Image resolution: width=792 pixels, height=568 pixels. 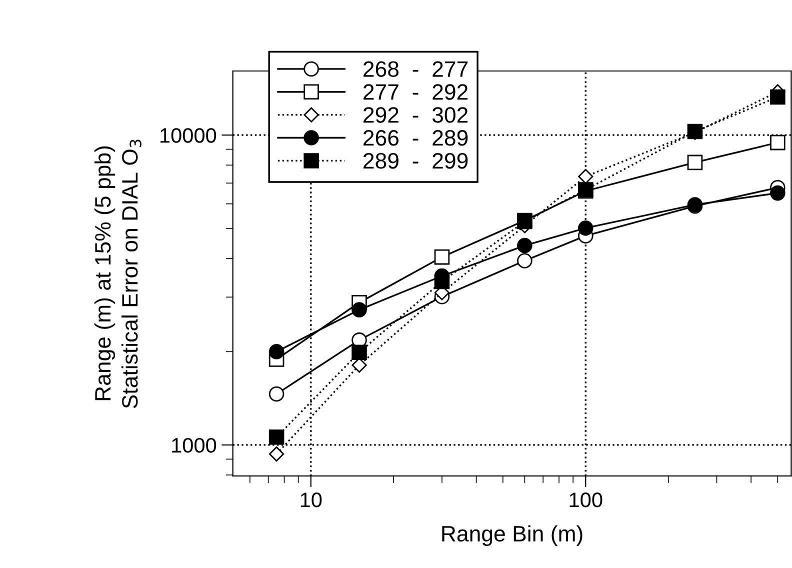 I want to click on y-axis-title: Range (m) at 15% (5 ppb) Statistical Error on DIAL O$_{3}$, so click(x=118, y=274).